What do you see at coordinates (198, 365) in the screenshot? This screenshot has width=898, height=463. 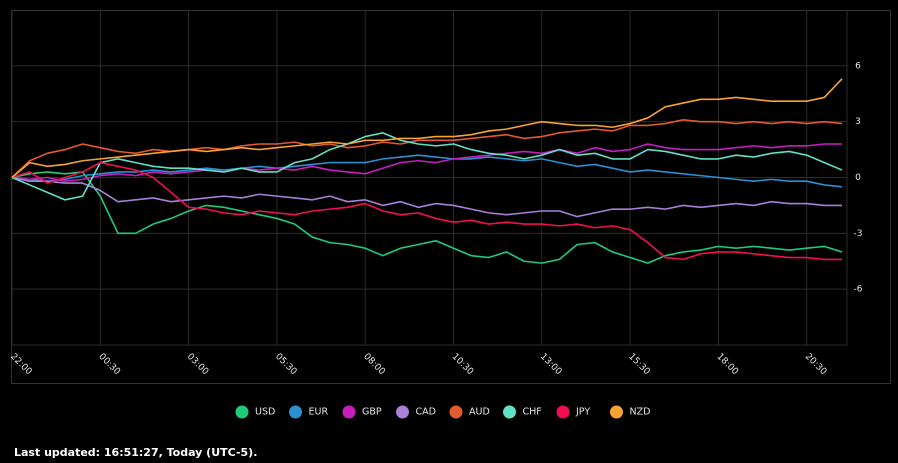 I see `x-tick-label: 03:00` at bounding box center [198, 365].